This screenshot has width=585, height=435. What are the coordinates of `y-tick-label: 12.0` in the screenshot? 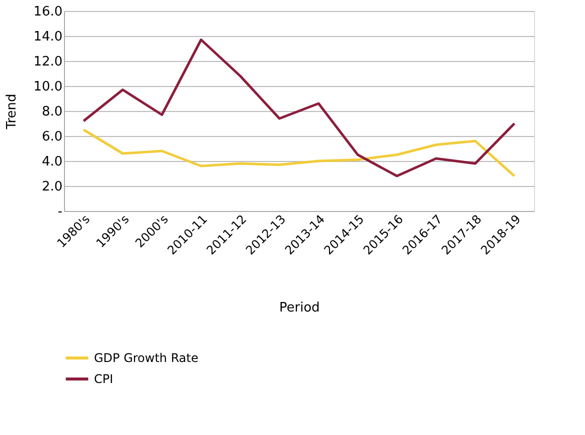 It's located at (48, 62).